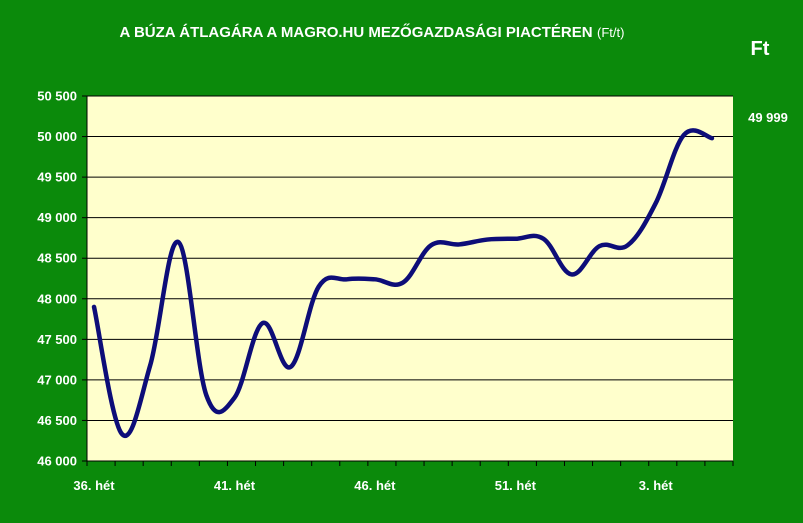  Describe the element at coordinates (760, 49) in the screenshot. I see `y-axis-unit-label: Ft` at that location.